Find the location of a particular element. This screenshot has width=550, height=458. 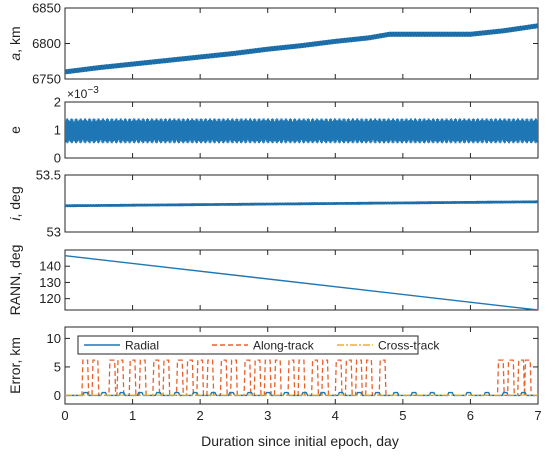

y-tick-label: 6850 is located at coordinates (46, 8).